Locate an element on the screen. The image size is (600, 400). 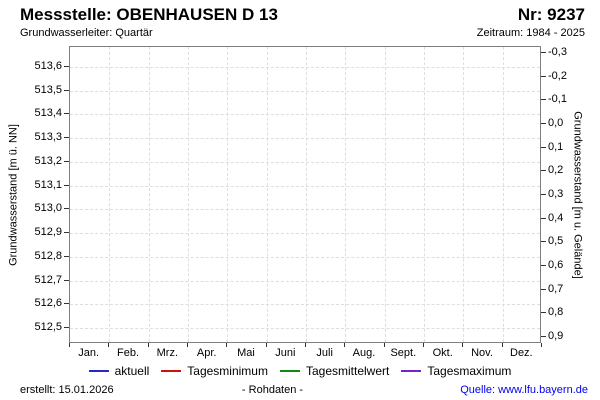
right-axis-tick-label: 0,5 is located at coordinates (556, 241).